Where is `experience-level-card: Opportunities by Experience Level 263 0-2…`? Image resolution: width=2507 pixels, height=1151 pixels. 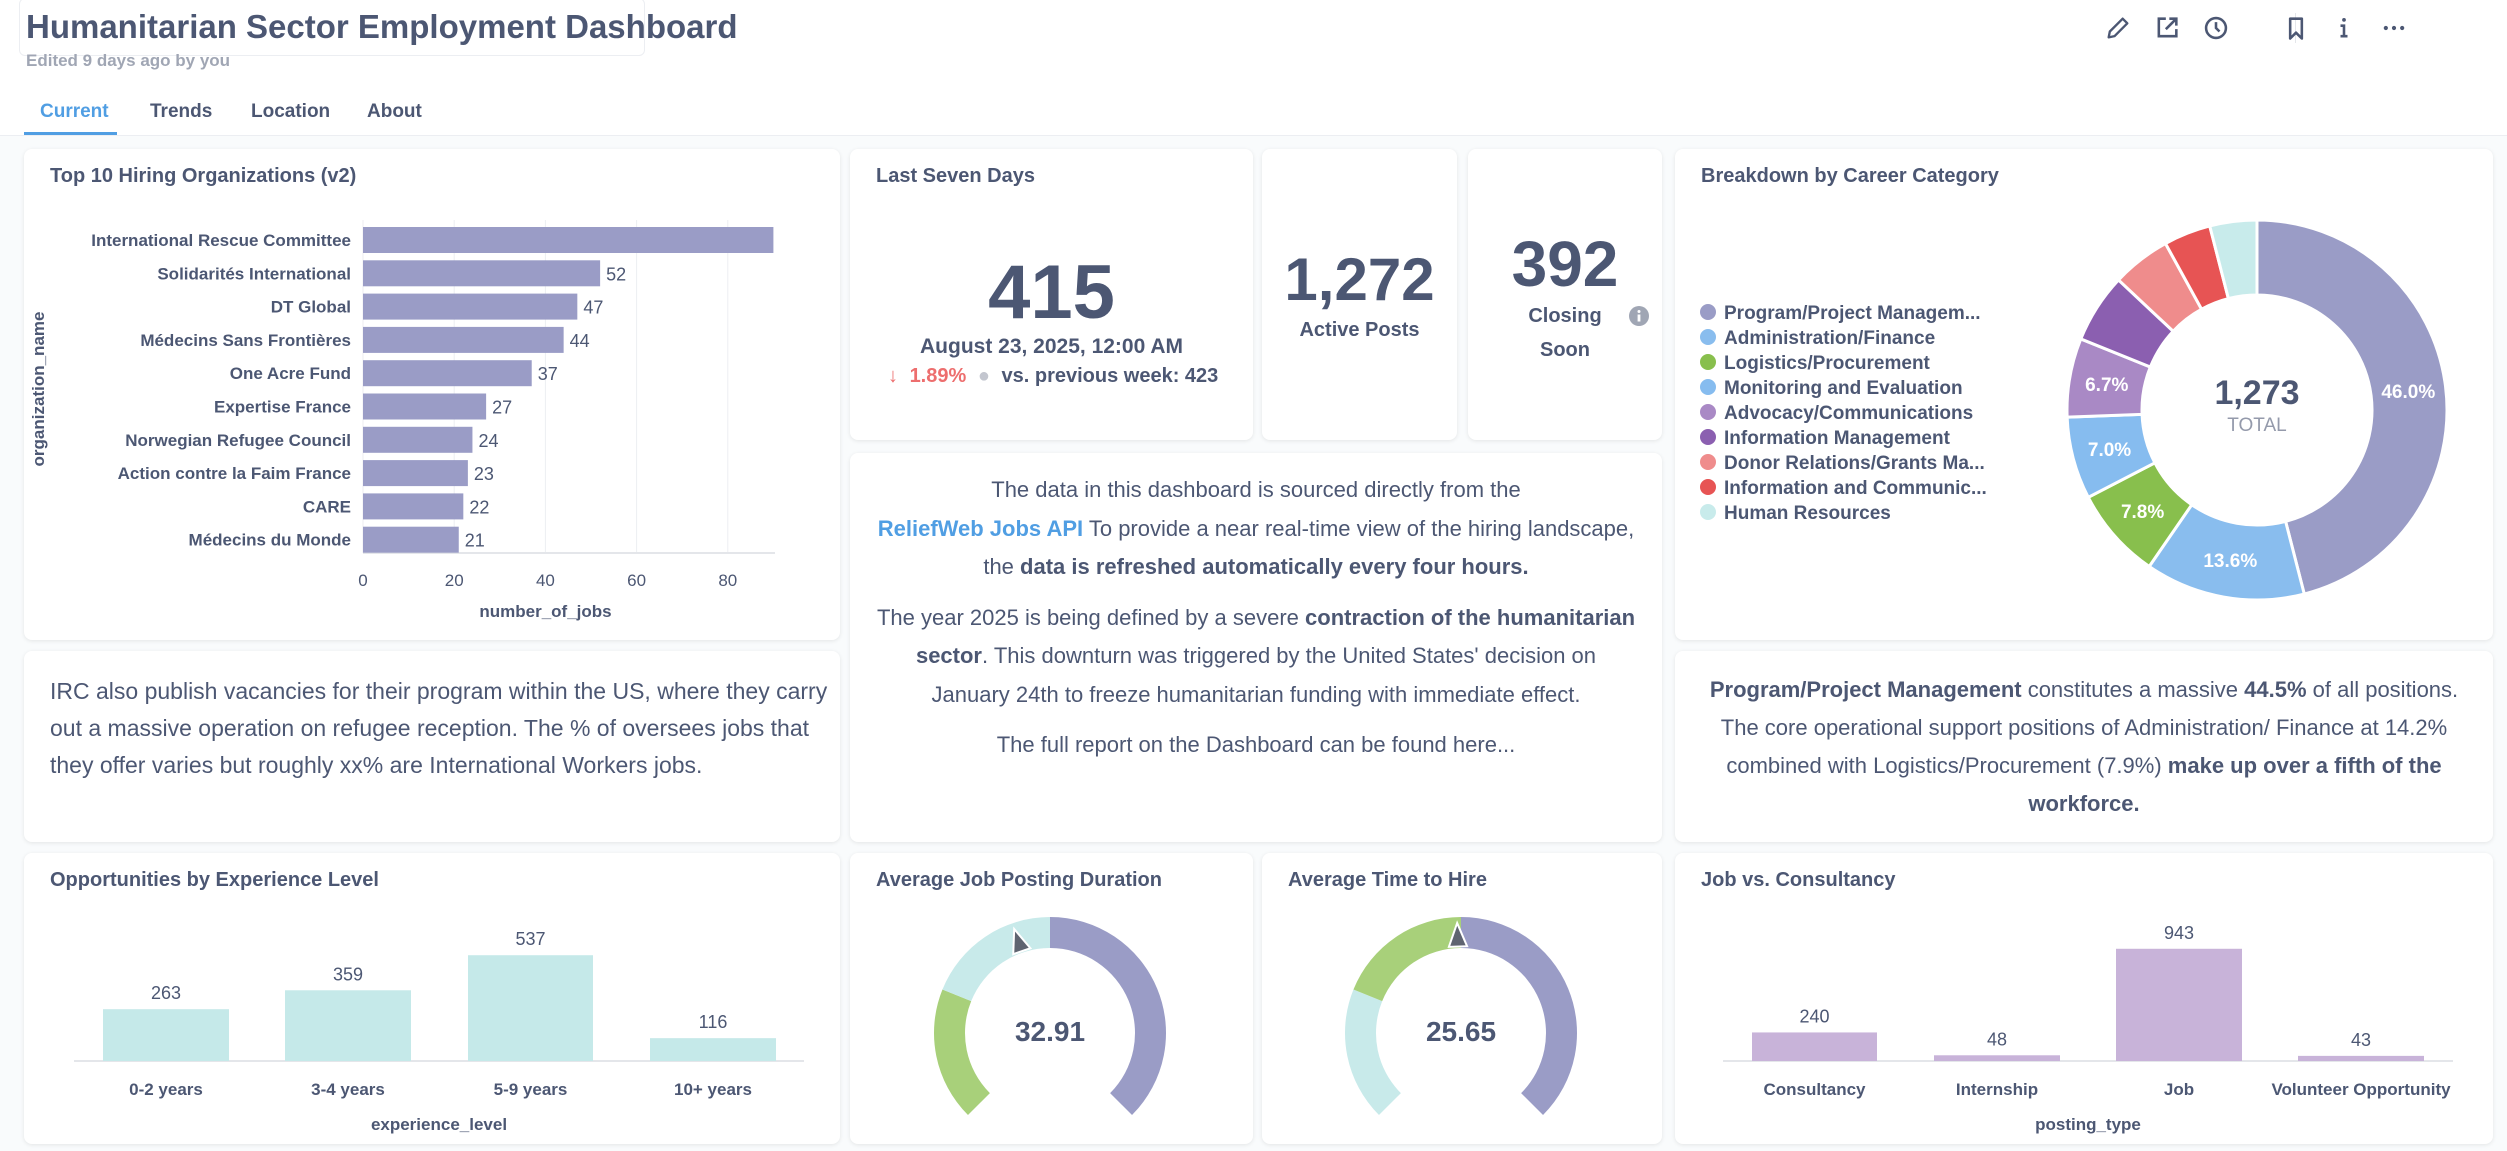 experience-level-card: Opportunities by Experience Level 263 0-2… is located at coordinates (432, 998).